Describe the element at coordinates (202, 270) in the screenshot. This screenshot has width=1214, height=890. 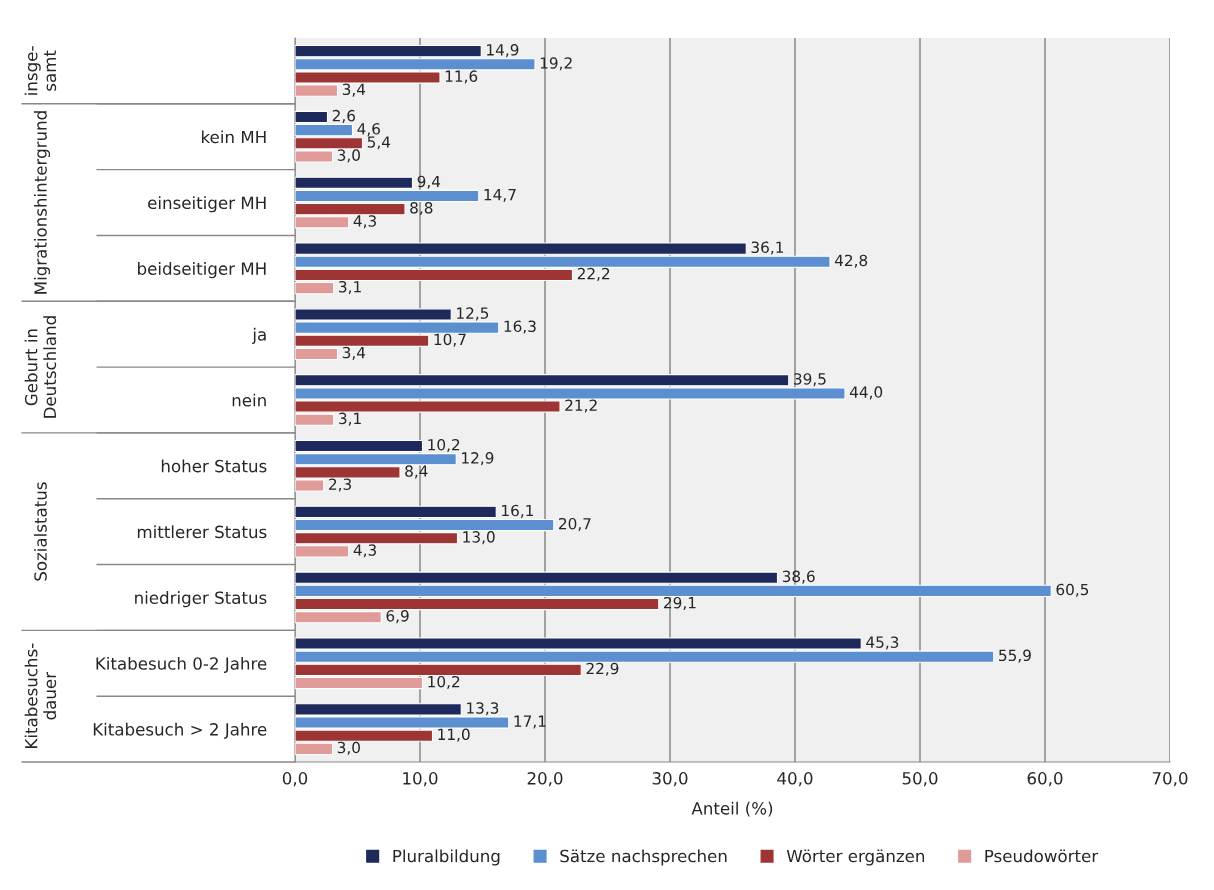
I see `y-tick-label: beidseitiger MH` at that location.